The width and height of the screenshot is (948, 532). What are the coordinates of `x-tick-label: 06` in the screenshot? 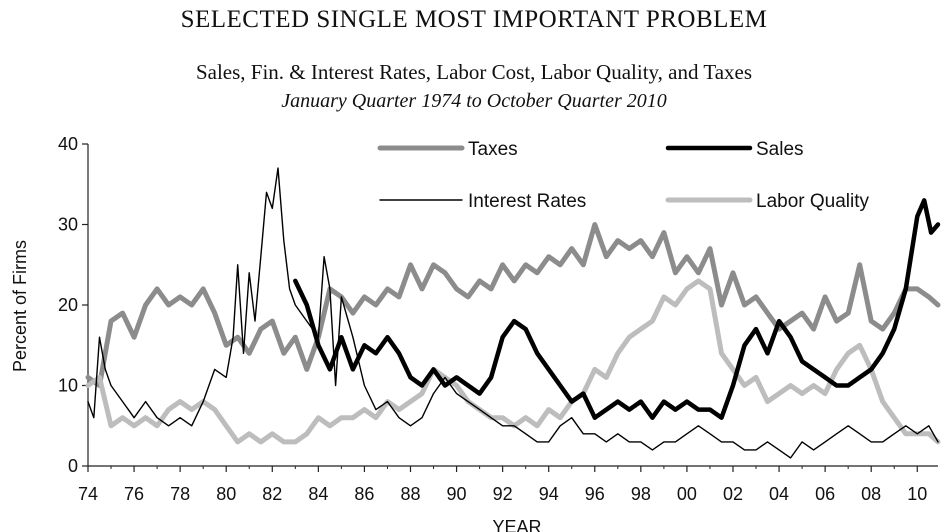 It's located at (825, 494).